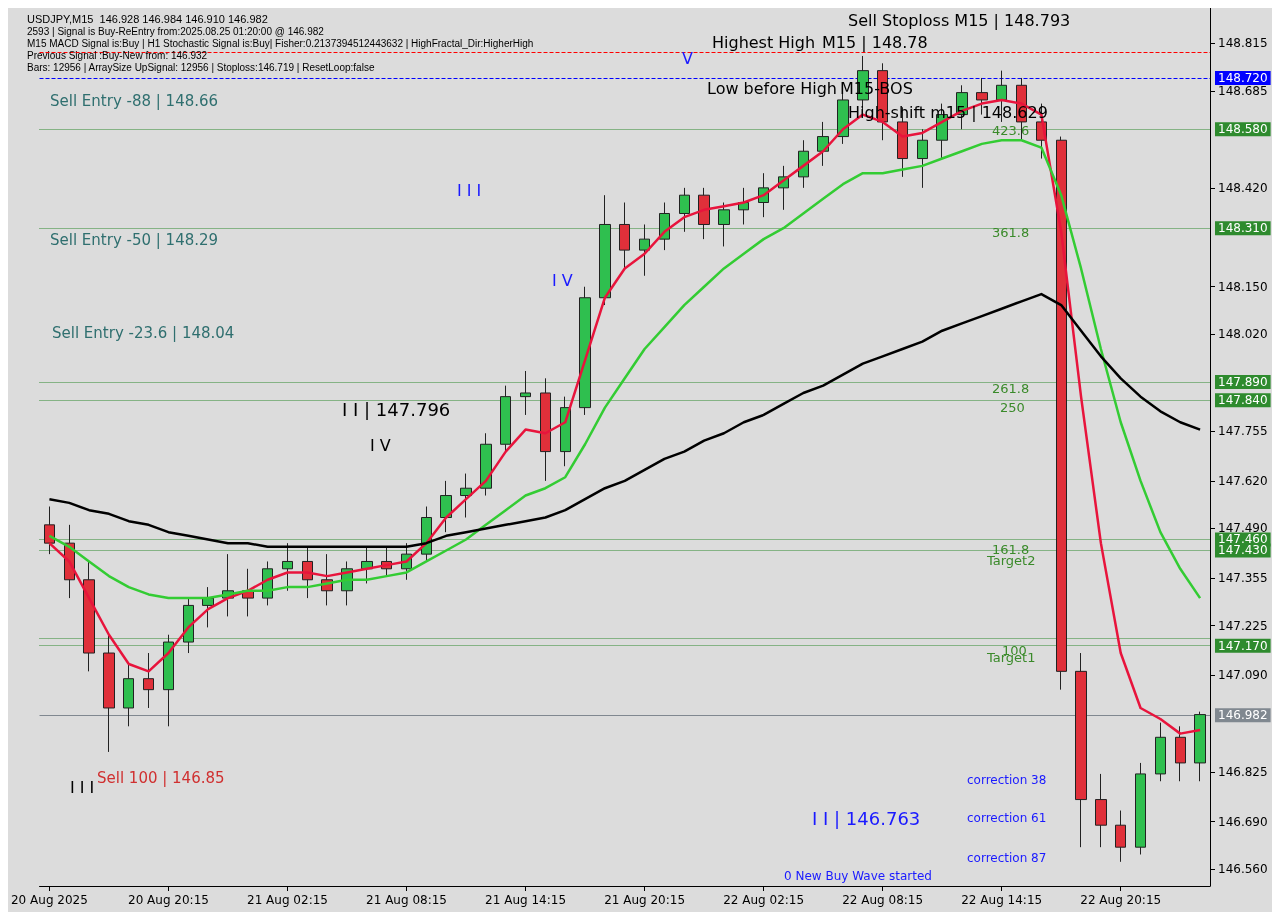 The height and width of the screenshot is (920, 1280). What do you see at coordinates (1243, 625) in the screenshot?
I see `y-tick-label: 147.225` at bounding box center [1243, 625].